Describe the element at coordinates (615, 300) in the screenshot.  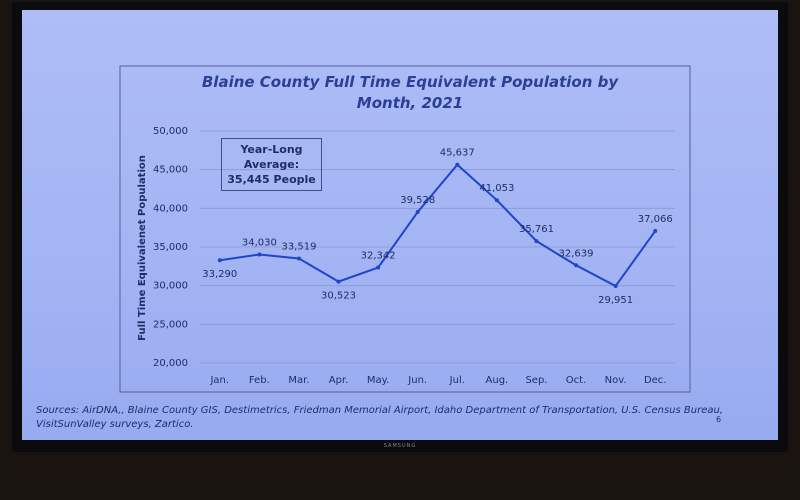
I see `data-label: 29,951` at that location.